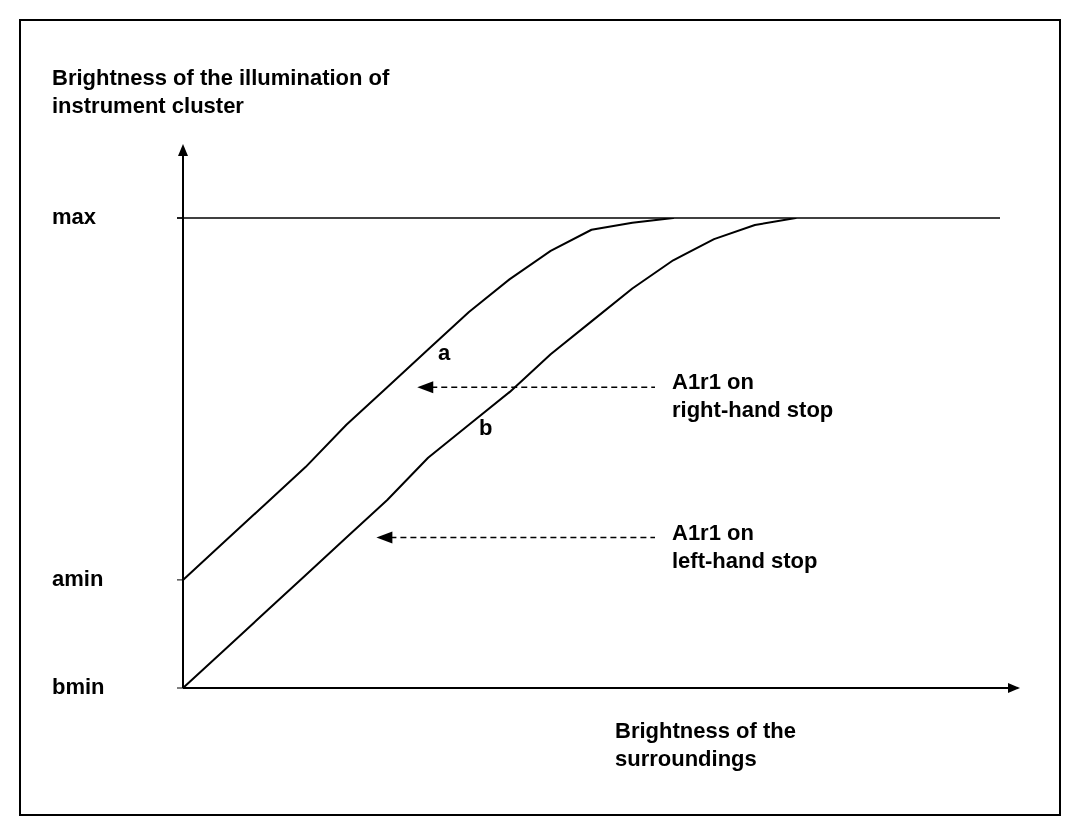  Describe the element at coordinates (753, 396) in the screenshot. I see `annotation: A1r1 on right-hand stop` at that location.